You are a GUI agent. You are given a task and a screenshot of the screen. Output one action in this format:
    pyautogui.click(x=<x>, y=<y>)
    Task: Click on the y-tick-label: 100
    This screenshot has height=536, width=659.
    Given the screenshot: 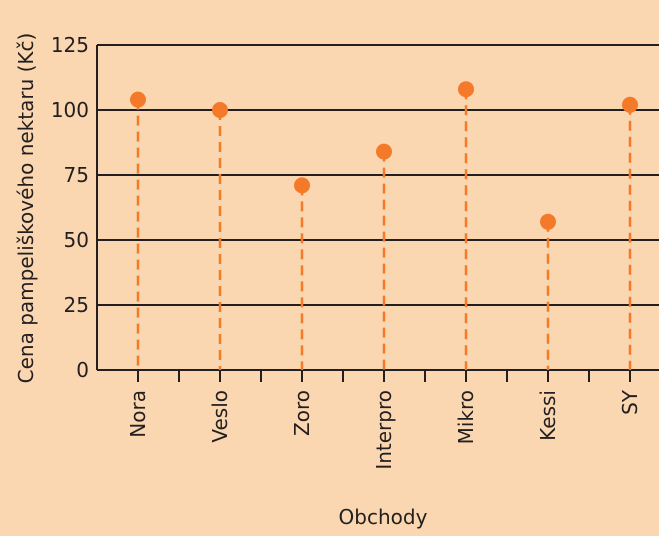 What is the action you would take?
    pyautogui.click(x=70, y=110)
    